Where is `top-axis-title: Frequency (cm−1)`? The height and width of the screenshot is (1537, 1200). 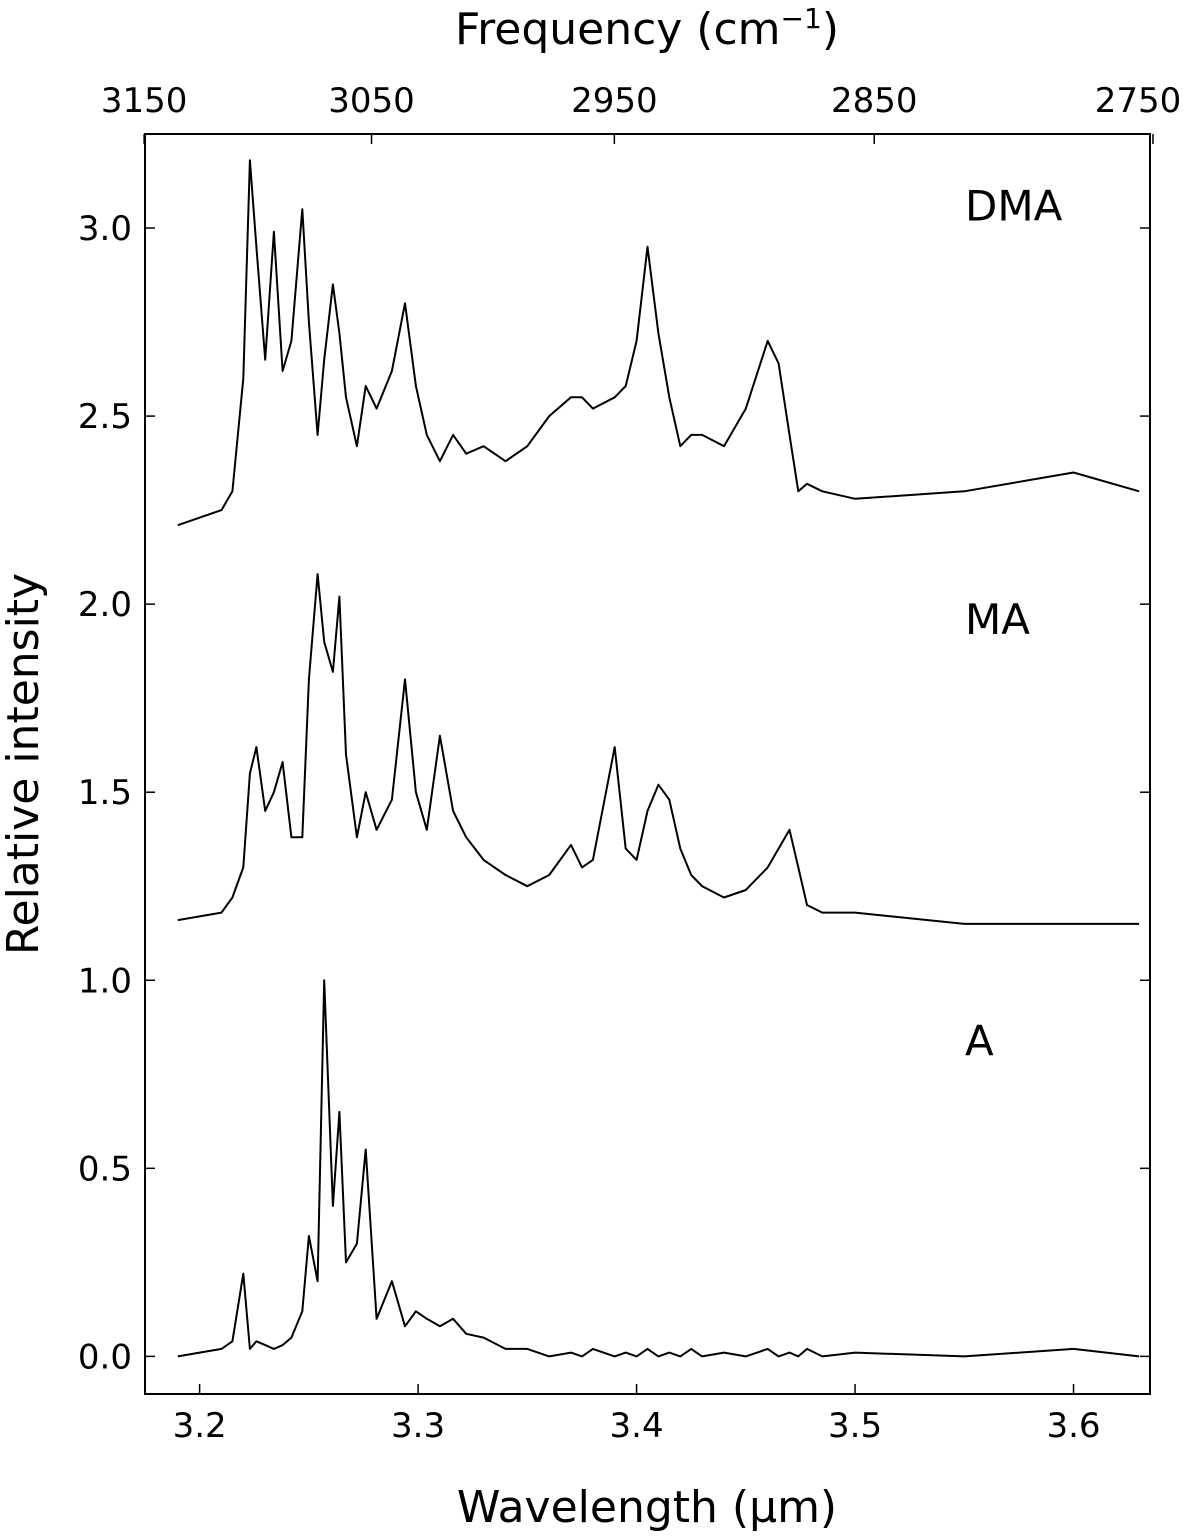
top-axis-title: Frequency (cm−1) is located at coordinates (647, 28).